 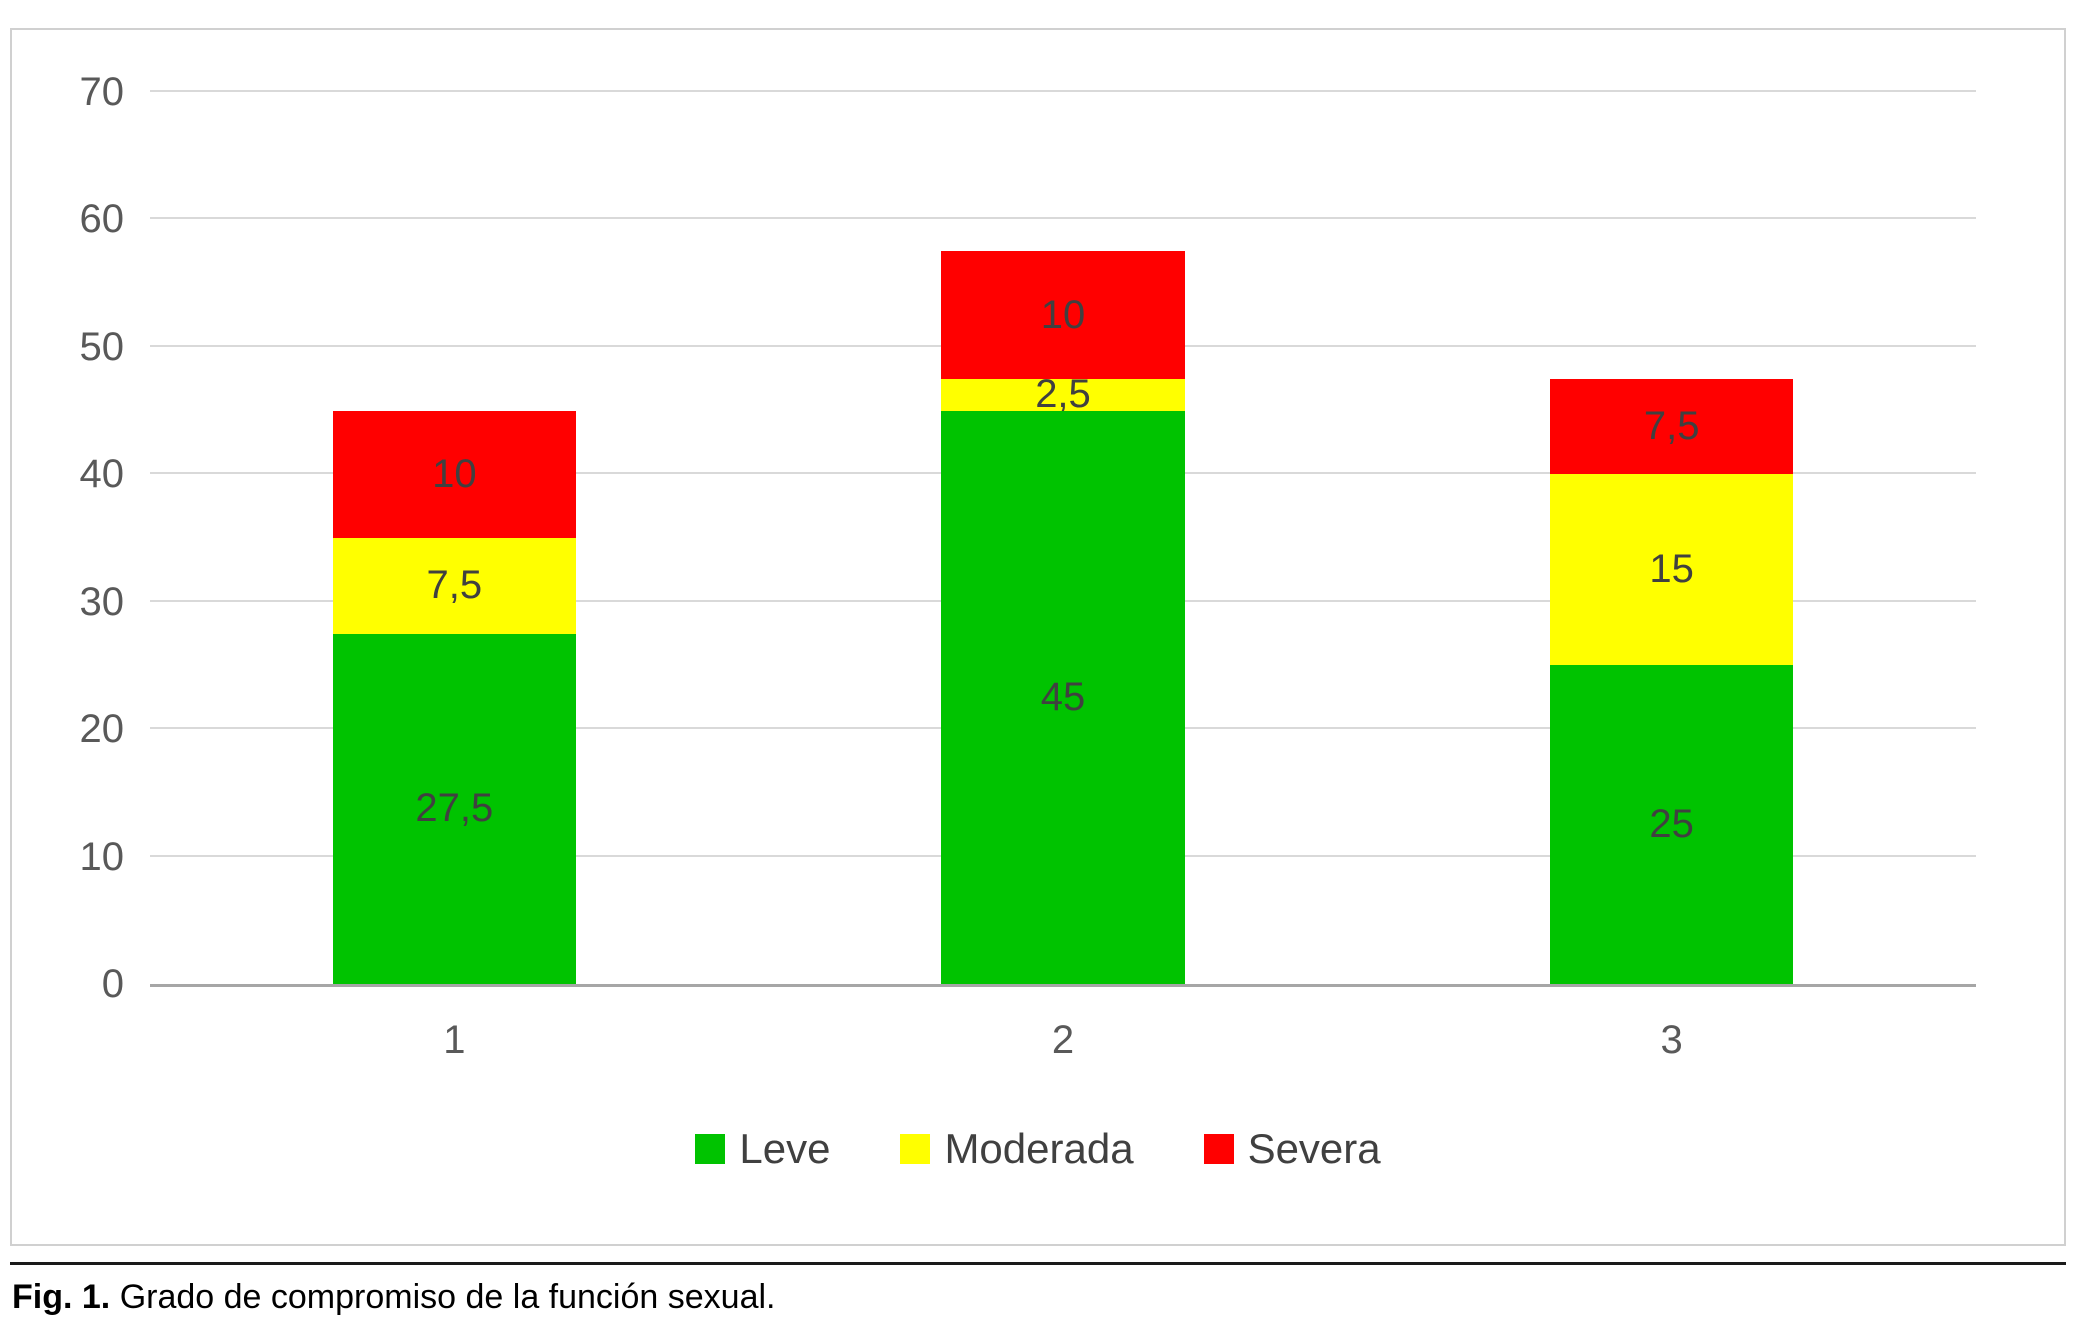 I want to click on bar-segment-moderada: 15, so click(x=1671, y=570).